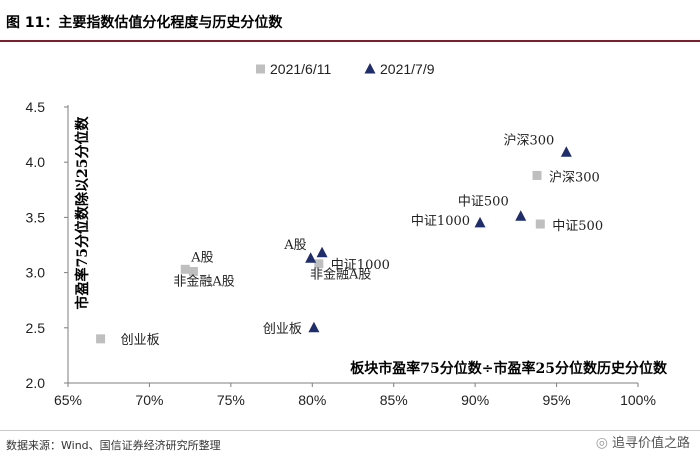  What do you see at coordinates (345, 69) in the screenshot?
I see `legend: 2021/6/11 2021/7/9` at bounding box center [345, 69].